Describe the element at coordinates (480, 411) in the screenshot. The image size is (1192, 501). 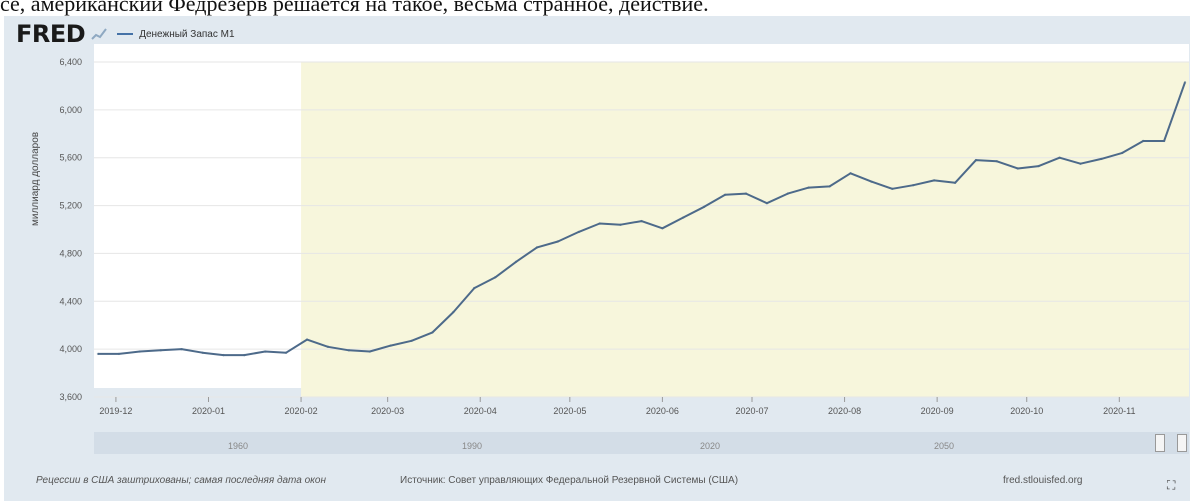
I see `x-tick-label: 2020-04` at that location.